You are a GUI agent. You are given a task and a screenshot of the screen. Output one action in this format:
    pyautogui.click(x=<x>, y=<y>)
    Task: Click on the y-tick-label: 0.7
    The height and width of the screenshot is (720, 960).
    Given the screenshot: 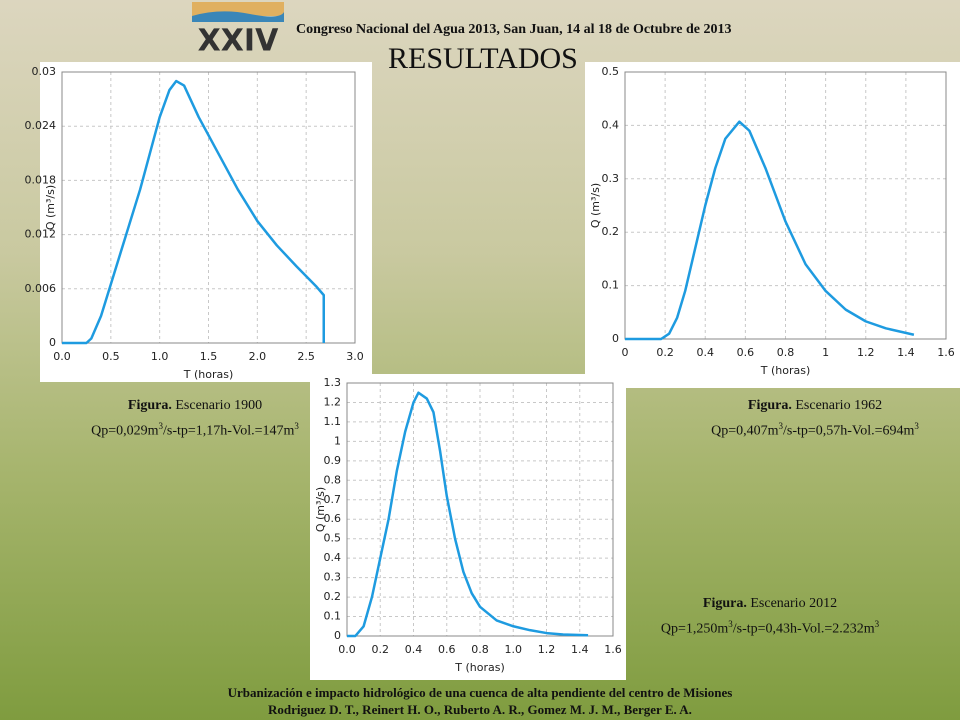 What is the action you would take?
    pyautogui.click(x=333, y=499)
    